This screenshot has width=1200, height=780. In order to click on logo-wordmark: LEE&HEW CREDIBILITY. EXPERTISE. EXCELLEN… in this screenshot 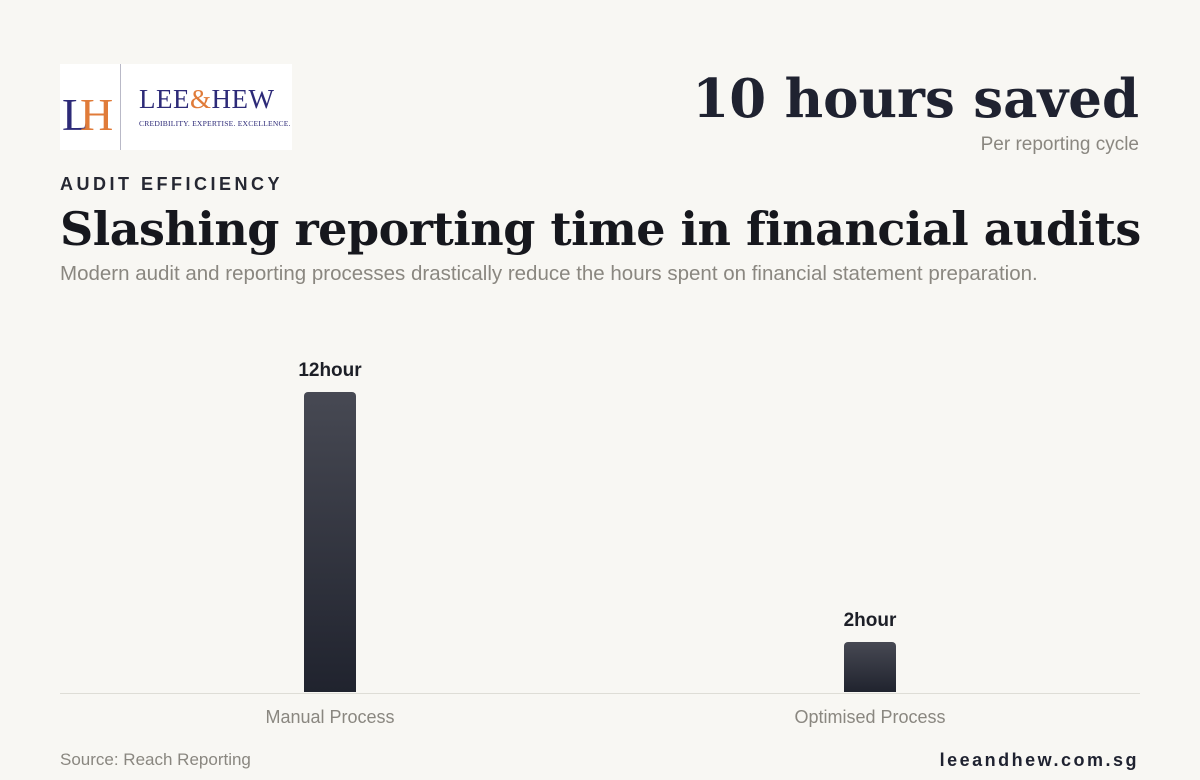, I will do `click(206, 106)`.